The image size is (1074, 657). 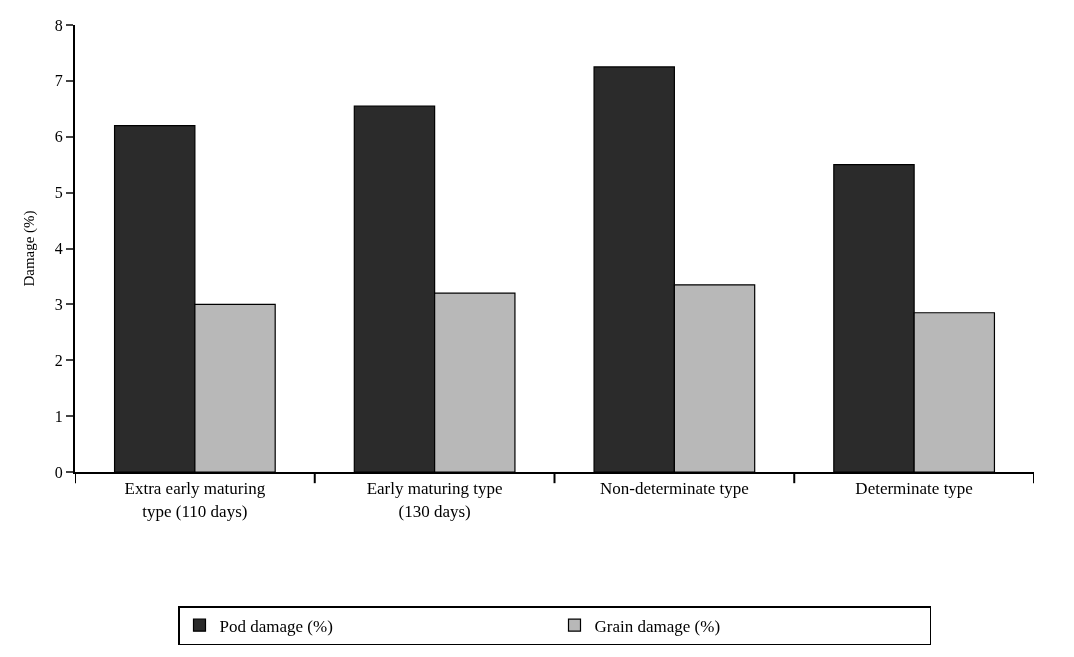 I want to click on y-tick-label: 0, so click(x=58, y=472).